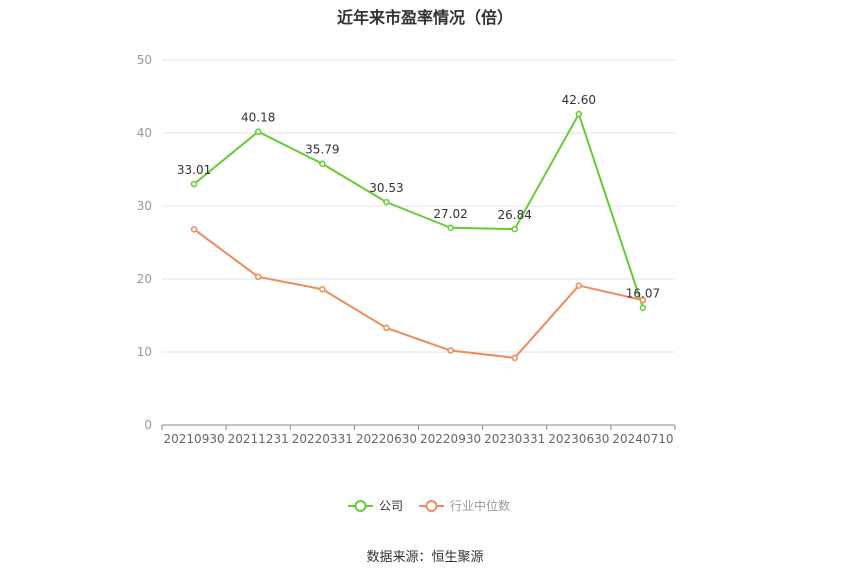 The height and width of the screenshot is (575, 850). Describe the element at coordinates (514, 439) in the screenshot. I see `x-tick-label: 20230331` at that location.